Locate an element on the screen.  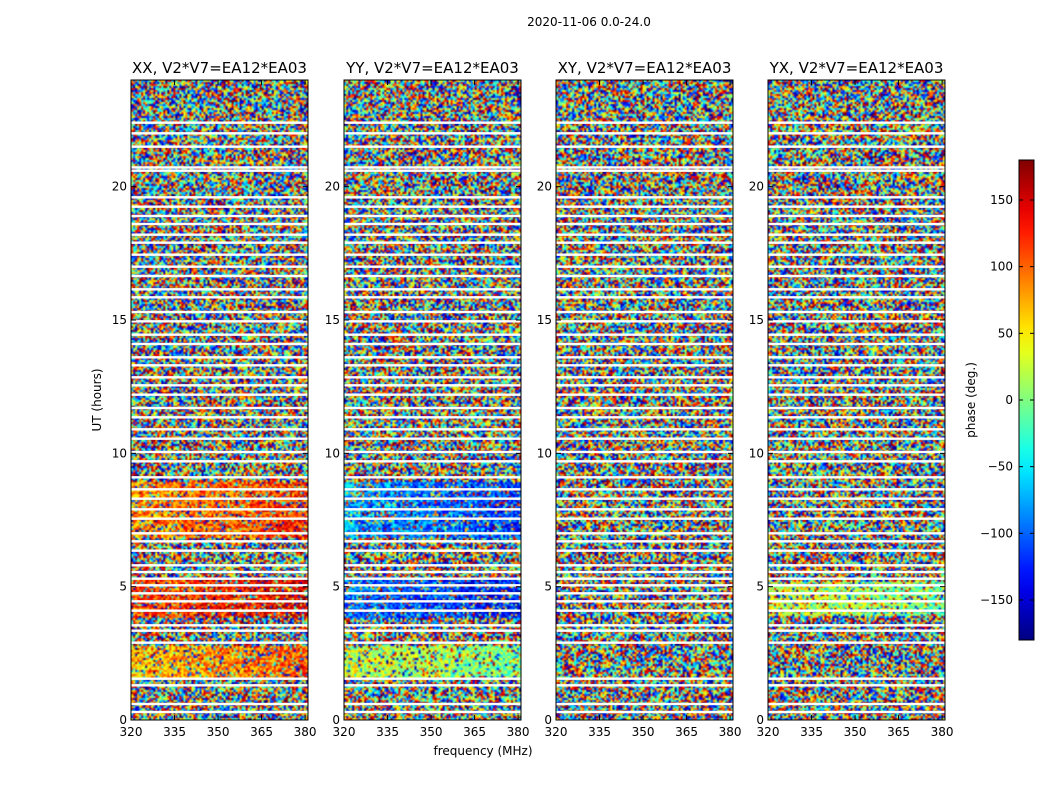
y-tick-label: 15 is located at coordinates (332, 320).